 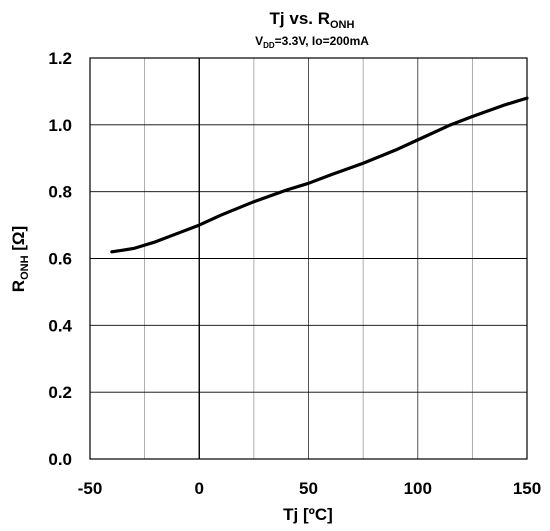 I want to click on y-tick-label: 1.2, so click(x=60, y=58).